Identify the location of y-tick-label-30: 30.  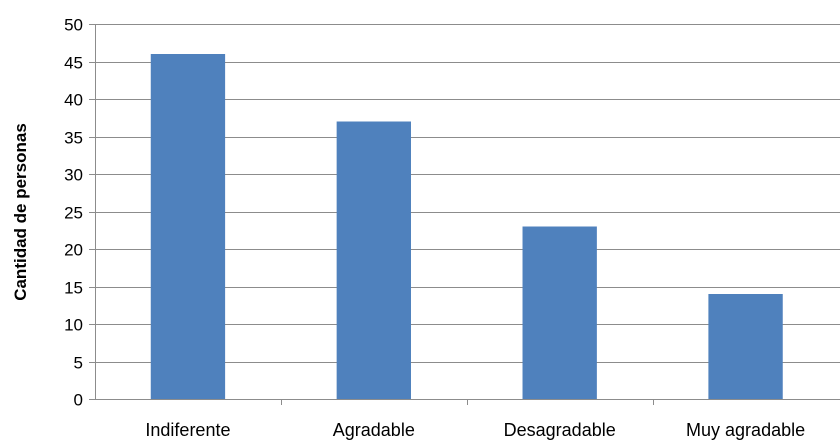
(73, 175).